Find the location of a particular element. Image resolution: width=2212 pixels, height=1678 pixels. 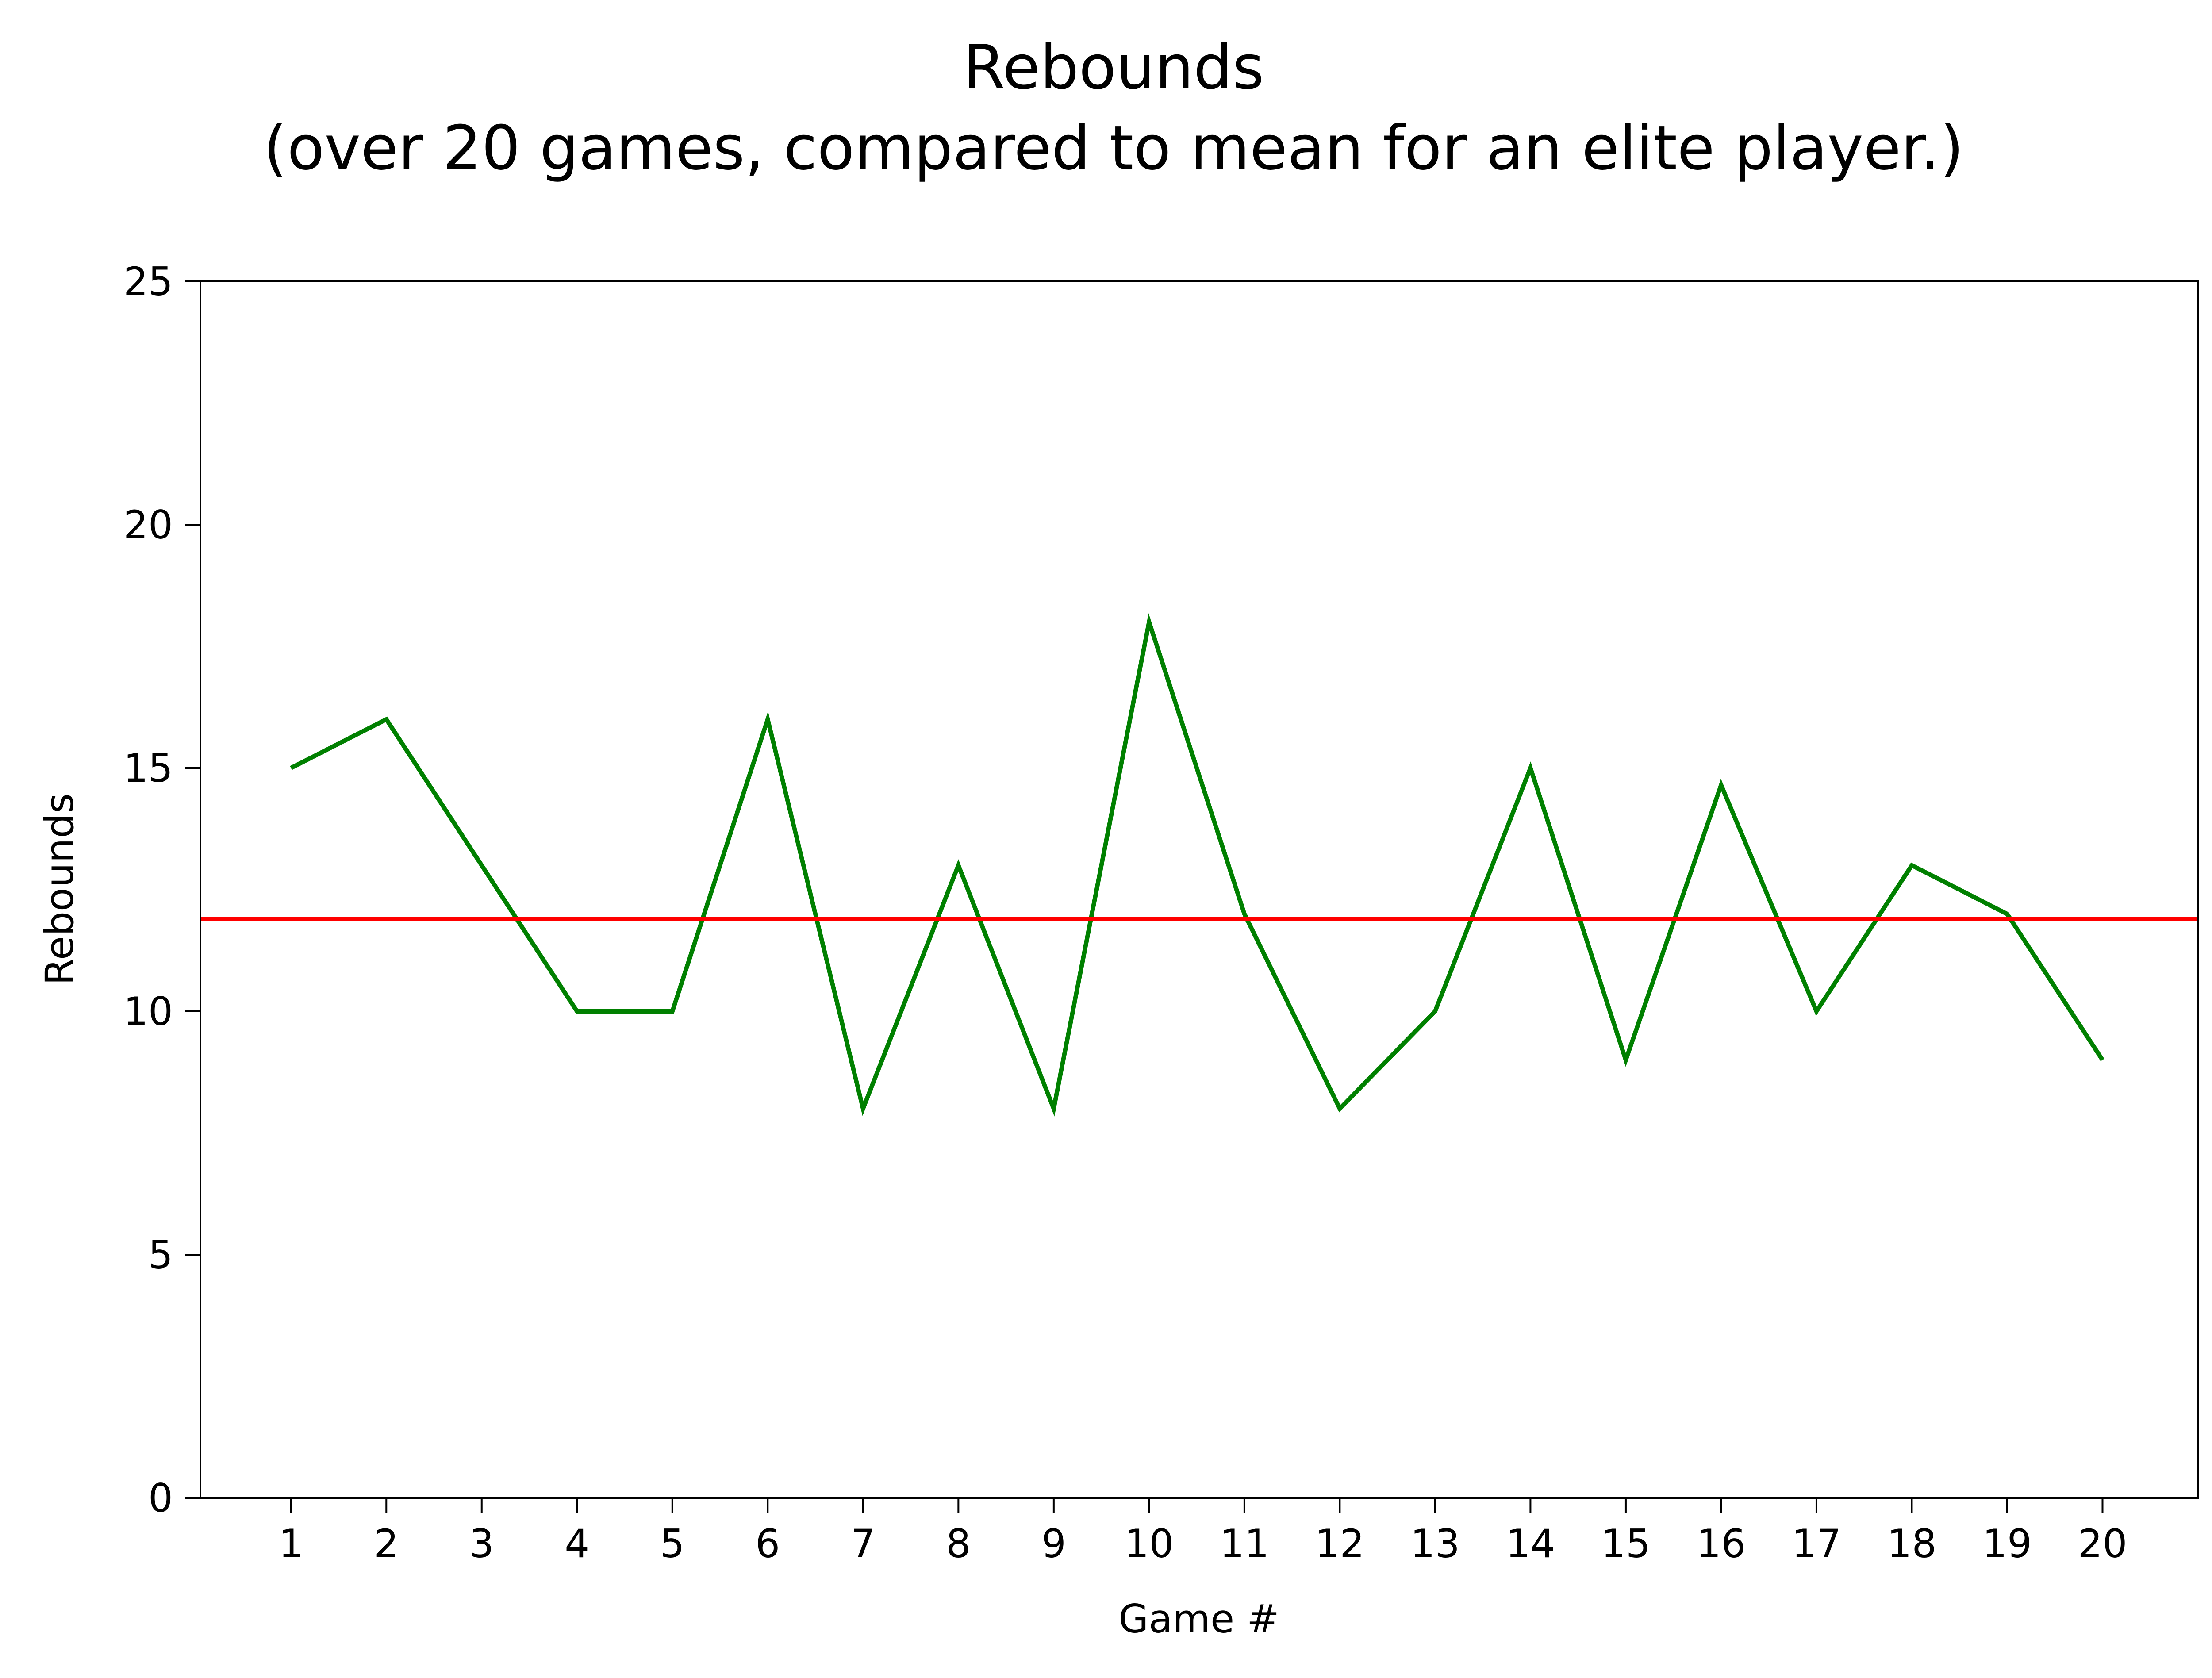

y-tick-label: 25 is located at coordinates (148, 281).